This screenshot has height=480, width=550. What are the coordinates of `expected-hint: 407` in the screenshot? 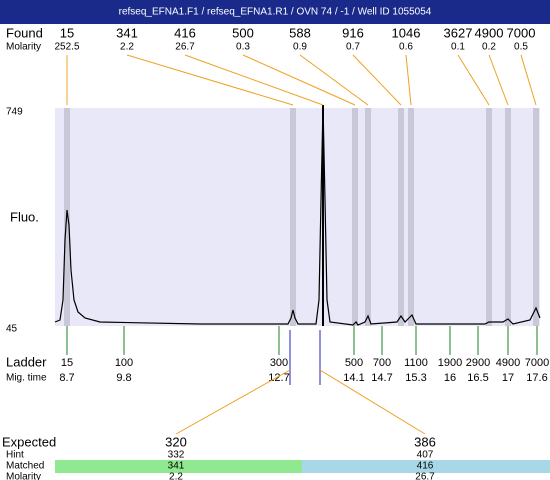 It's located at (425, 455).